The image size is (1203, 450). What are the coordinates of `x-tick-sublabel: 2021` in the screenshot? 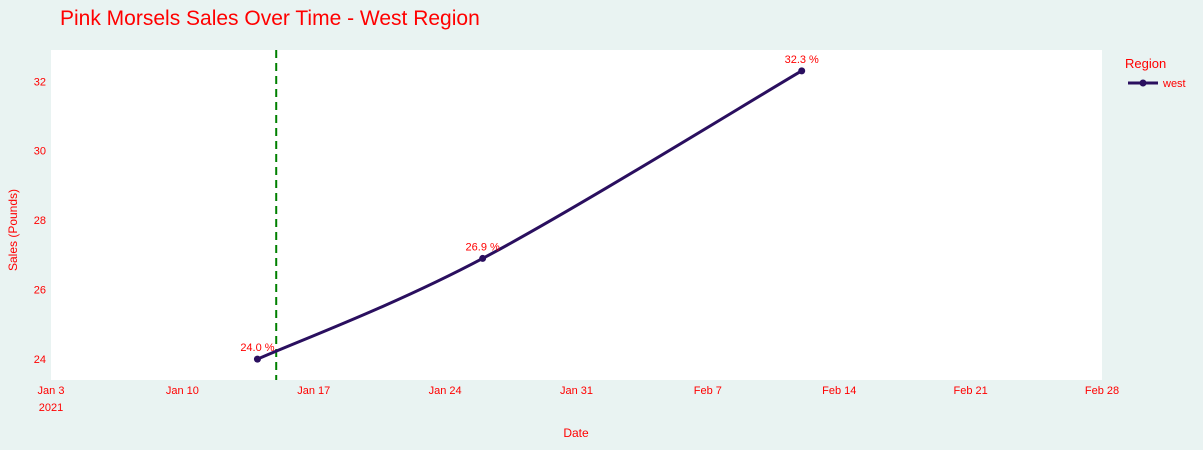 It's located at (51, 408).